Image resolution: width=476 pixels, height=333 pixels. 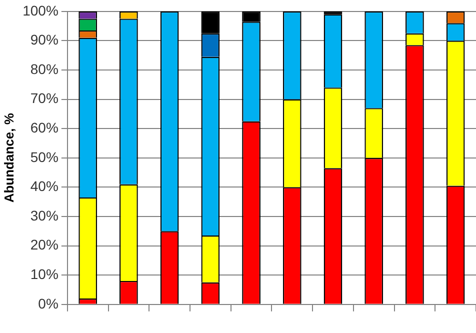 I want to click on y-tick-label: 30%, so click(x=44, y=215).